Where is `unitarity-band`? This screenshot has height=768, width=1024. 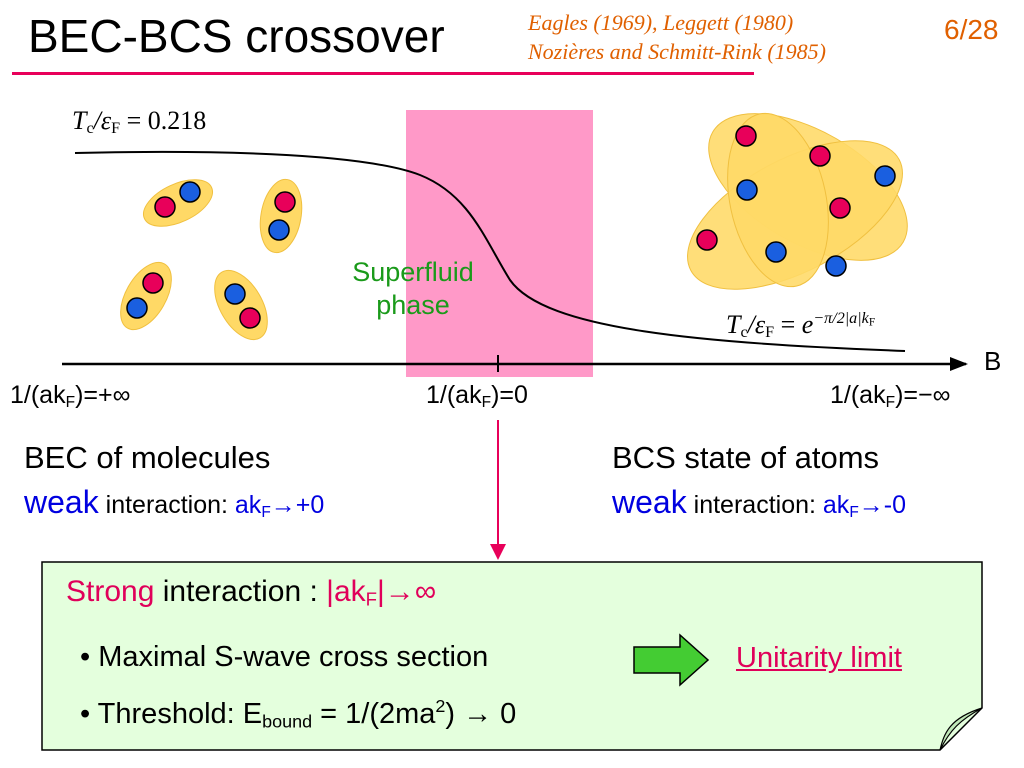
unitarity-band is located at coordinates (499, 243).